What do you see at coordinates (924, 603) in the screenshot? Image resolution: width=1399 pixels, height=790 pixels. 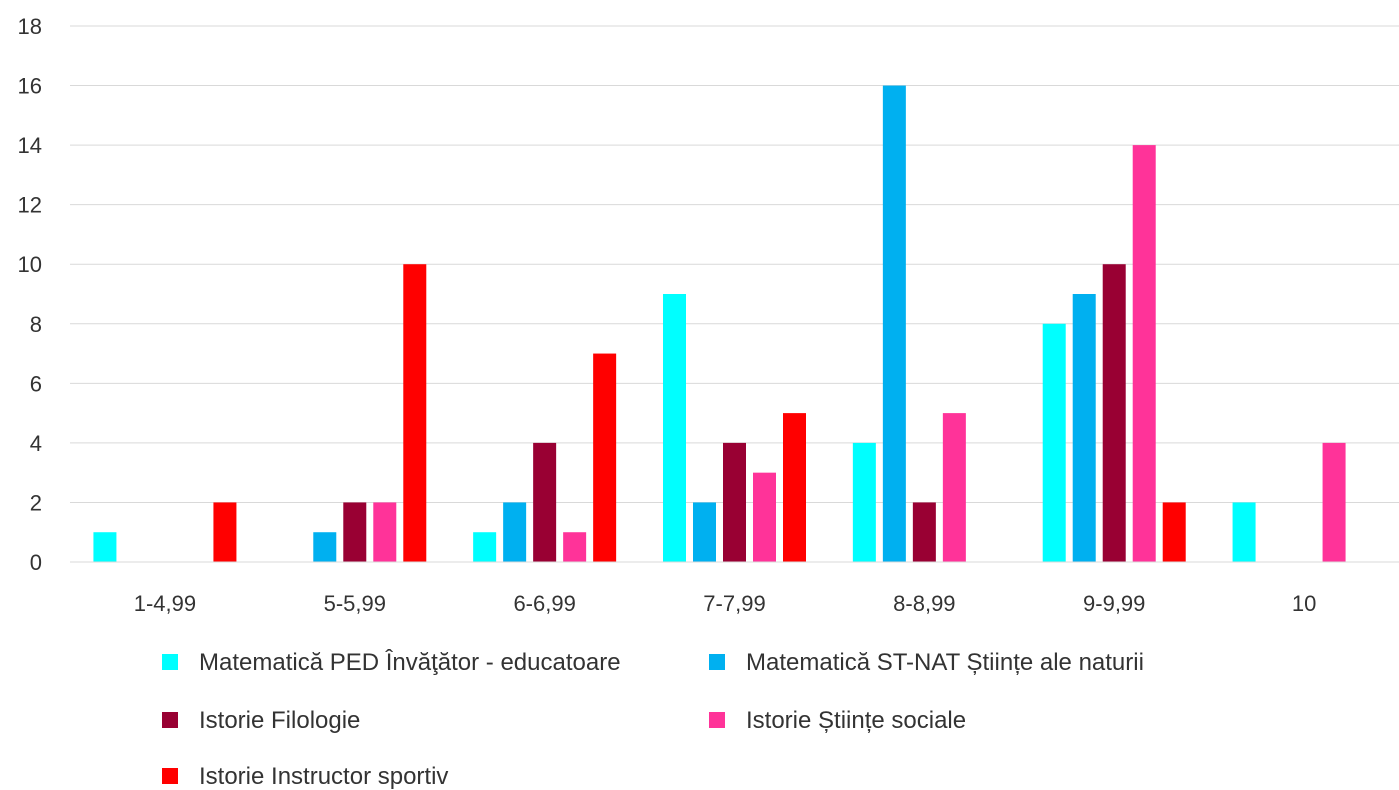 I see `x-tick-label: 8-8,99` at bounding box center [924, 603].